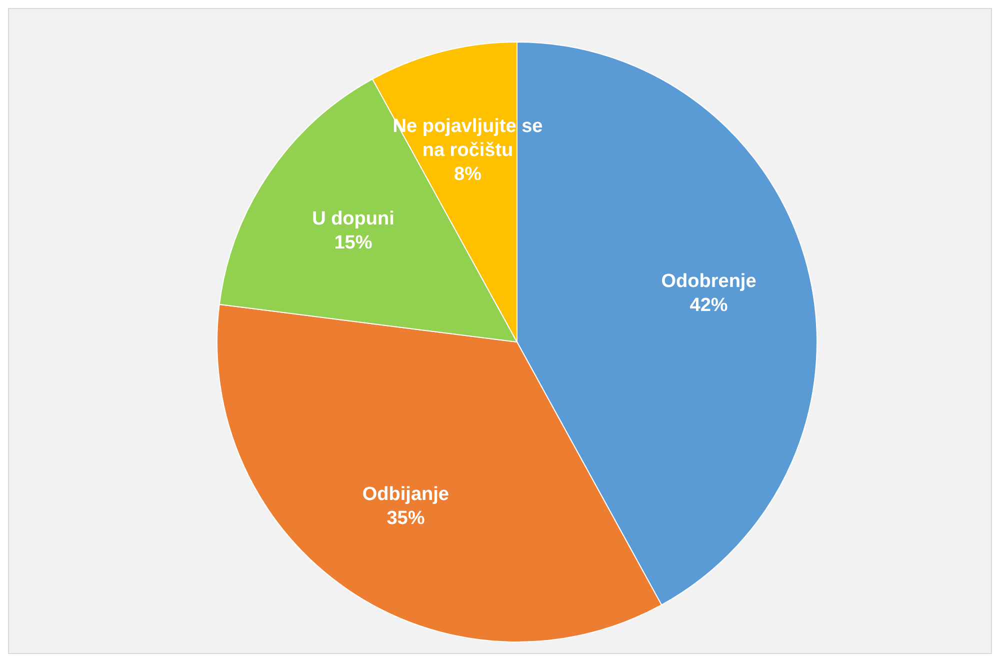  Describe the element at coordinates (405, 493) in the screenshot. I see `slice-label: Odbijanje` at that location.